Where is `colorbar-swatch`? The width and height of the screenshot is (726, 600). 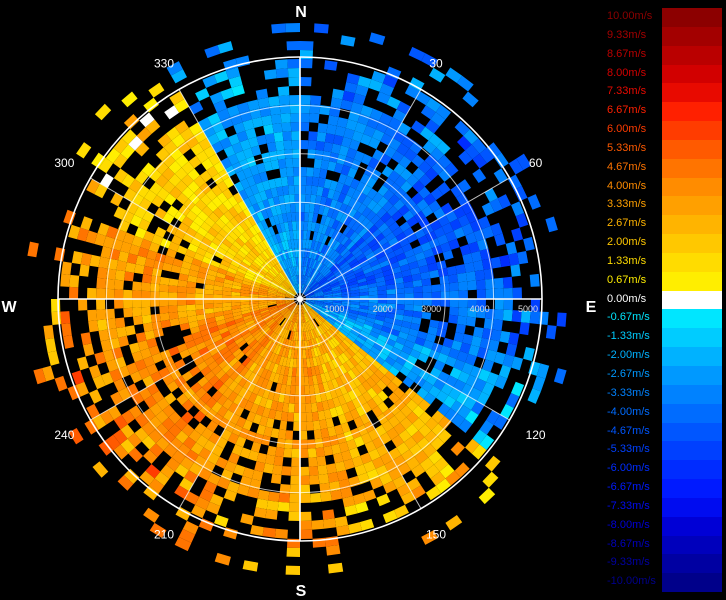 colorbar-swatch is located at coordinates (692, 338).